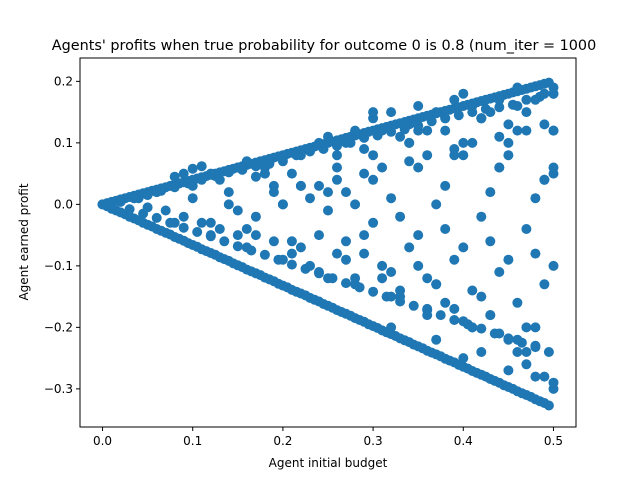 The width and height of the screenshot is (640, 480). Describe the element at coordinates (63, 143) in the screenshot. I see `y-tick-label: 0.1` at that location.